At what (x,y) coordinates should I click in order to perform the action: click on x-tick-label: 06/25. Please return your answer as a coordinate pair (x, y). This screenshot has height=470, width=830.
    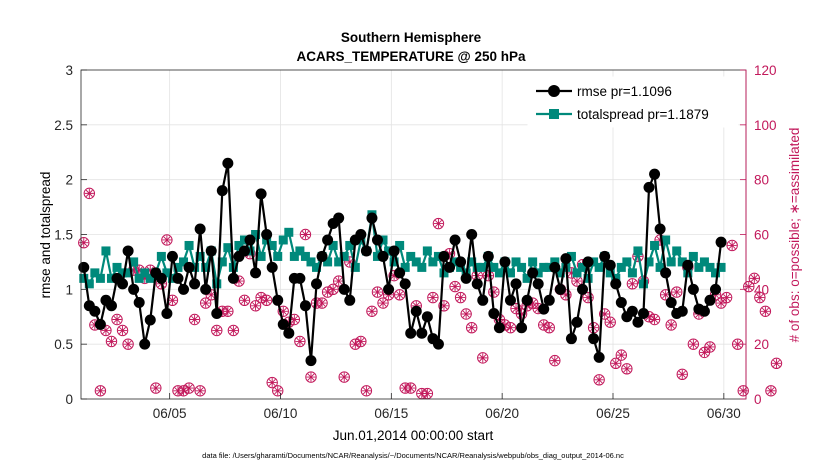
    Looking at the image, I should click on (613, 413).